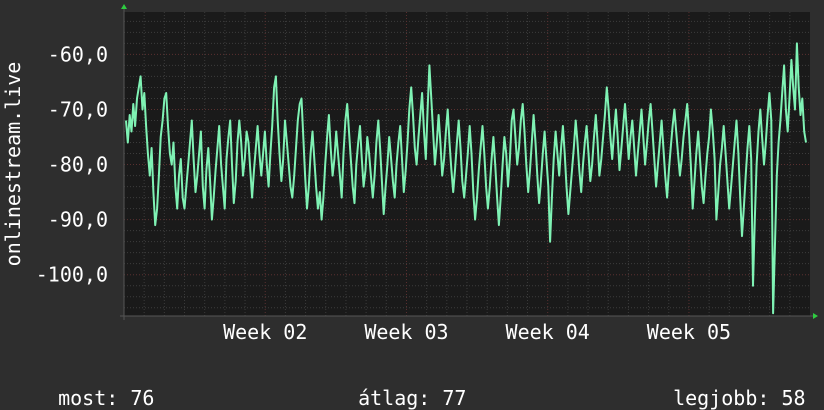  I want to click on y-tick-label: -100,0, so click(72, 275).